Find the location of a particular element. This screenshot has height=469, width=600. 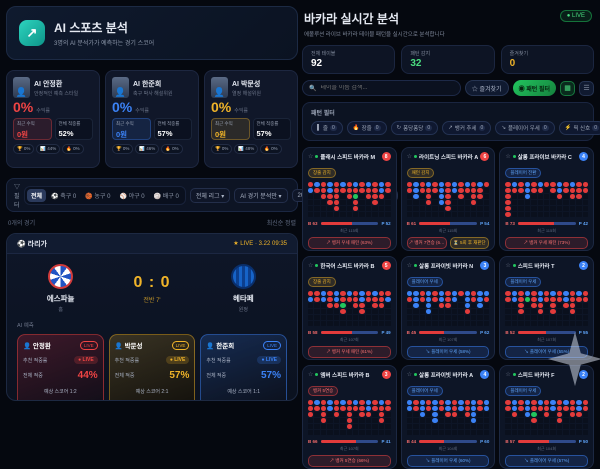

sport-tab: ⚽ 축구 0 is located at coordinates (64, 196).